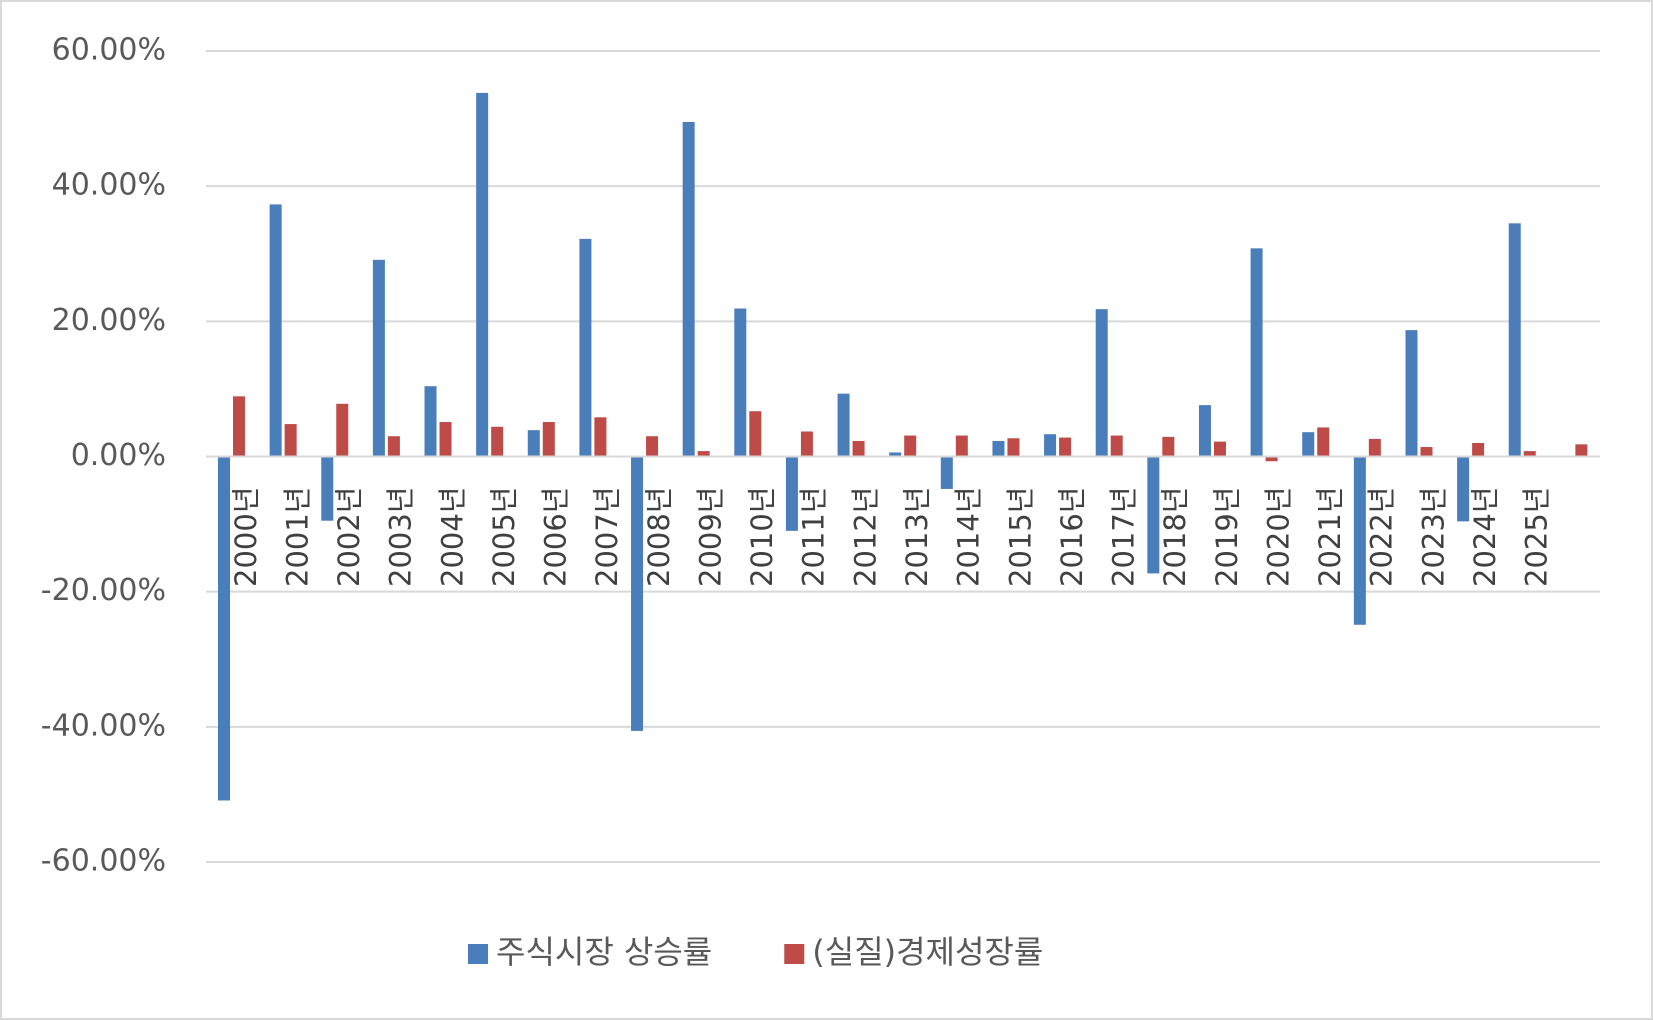 This screenshot has height=1020, width=1653. Describe the element at coordinates (604, 952) in the screenshot. I see `legend-label: 주식시장 상승률` at that location.